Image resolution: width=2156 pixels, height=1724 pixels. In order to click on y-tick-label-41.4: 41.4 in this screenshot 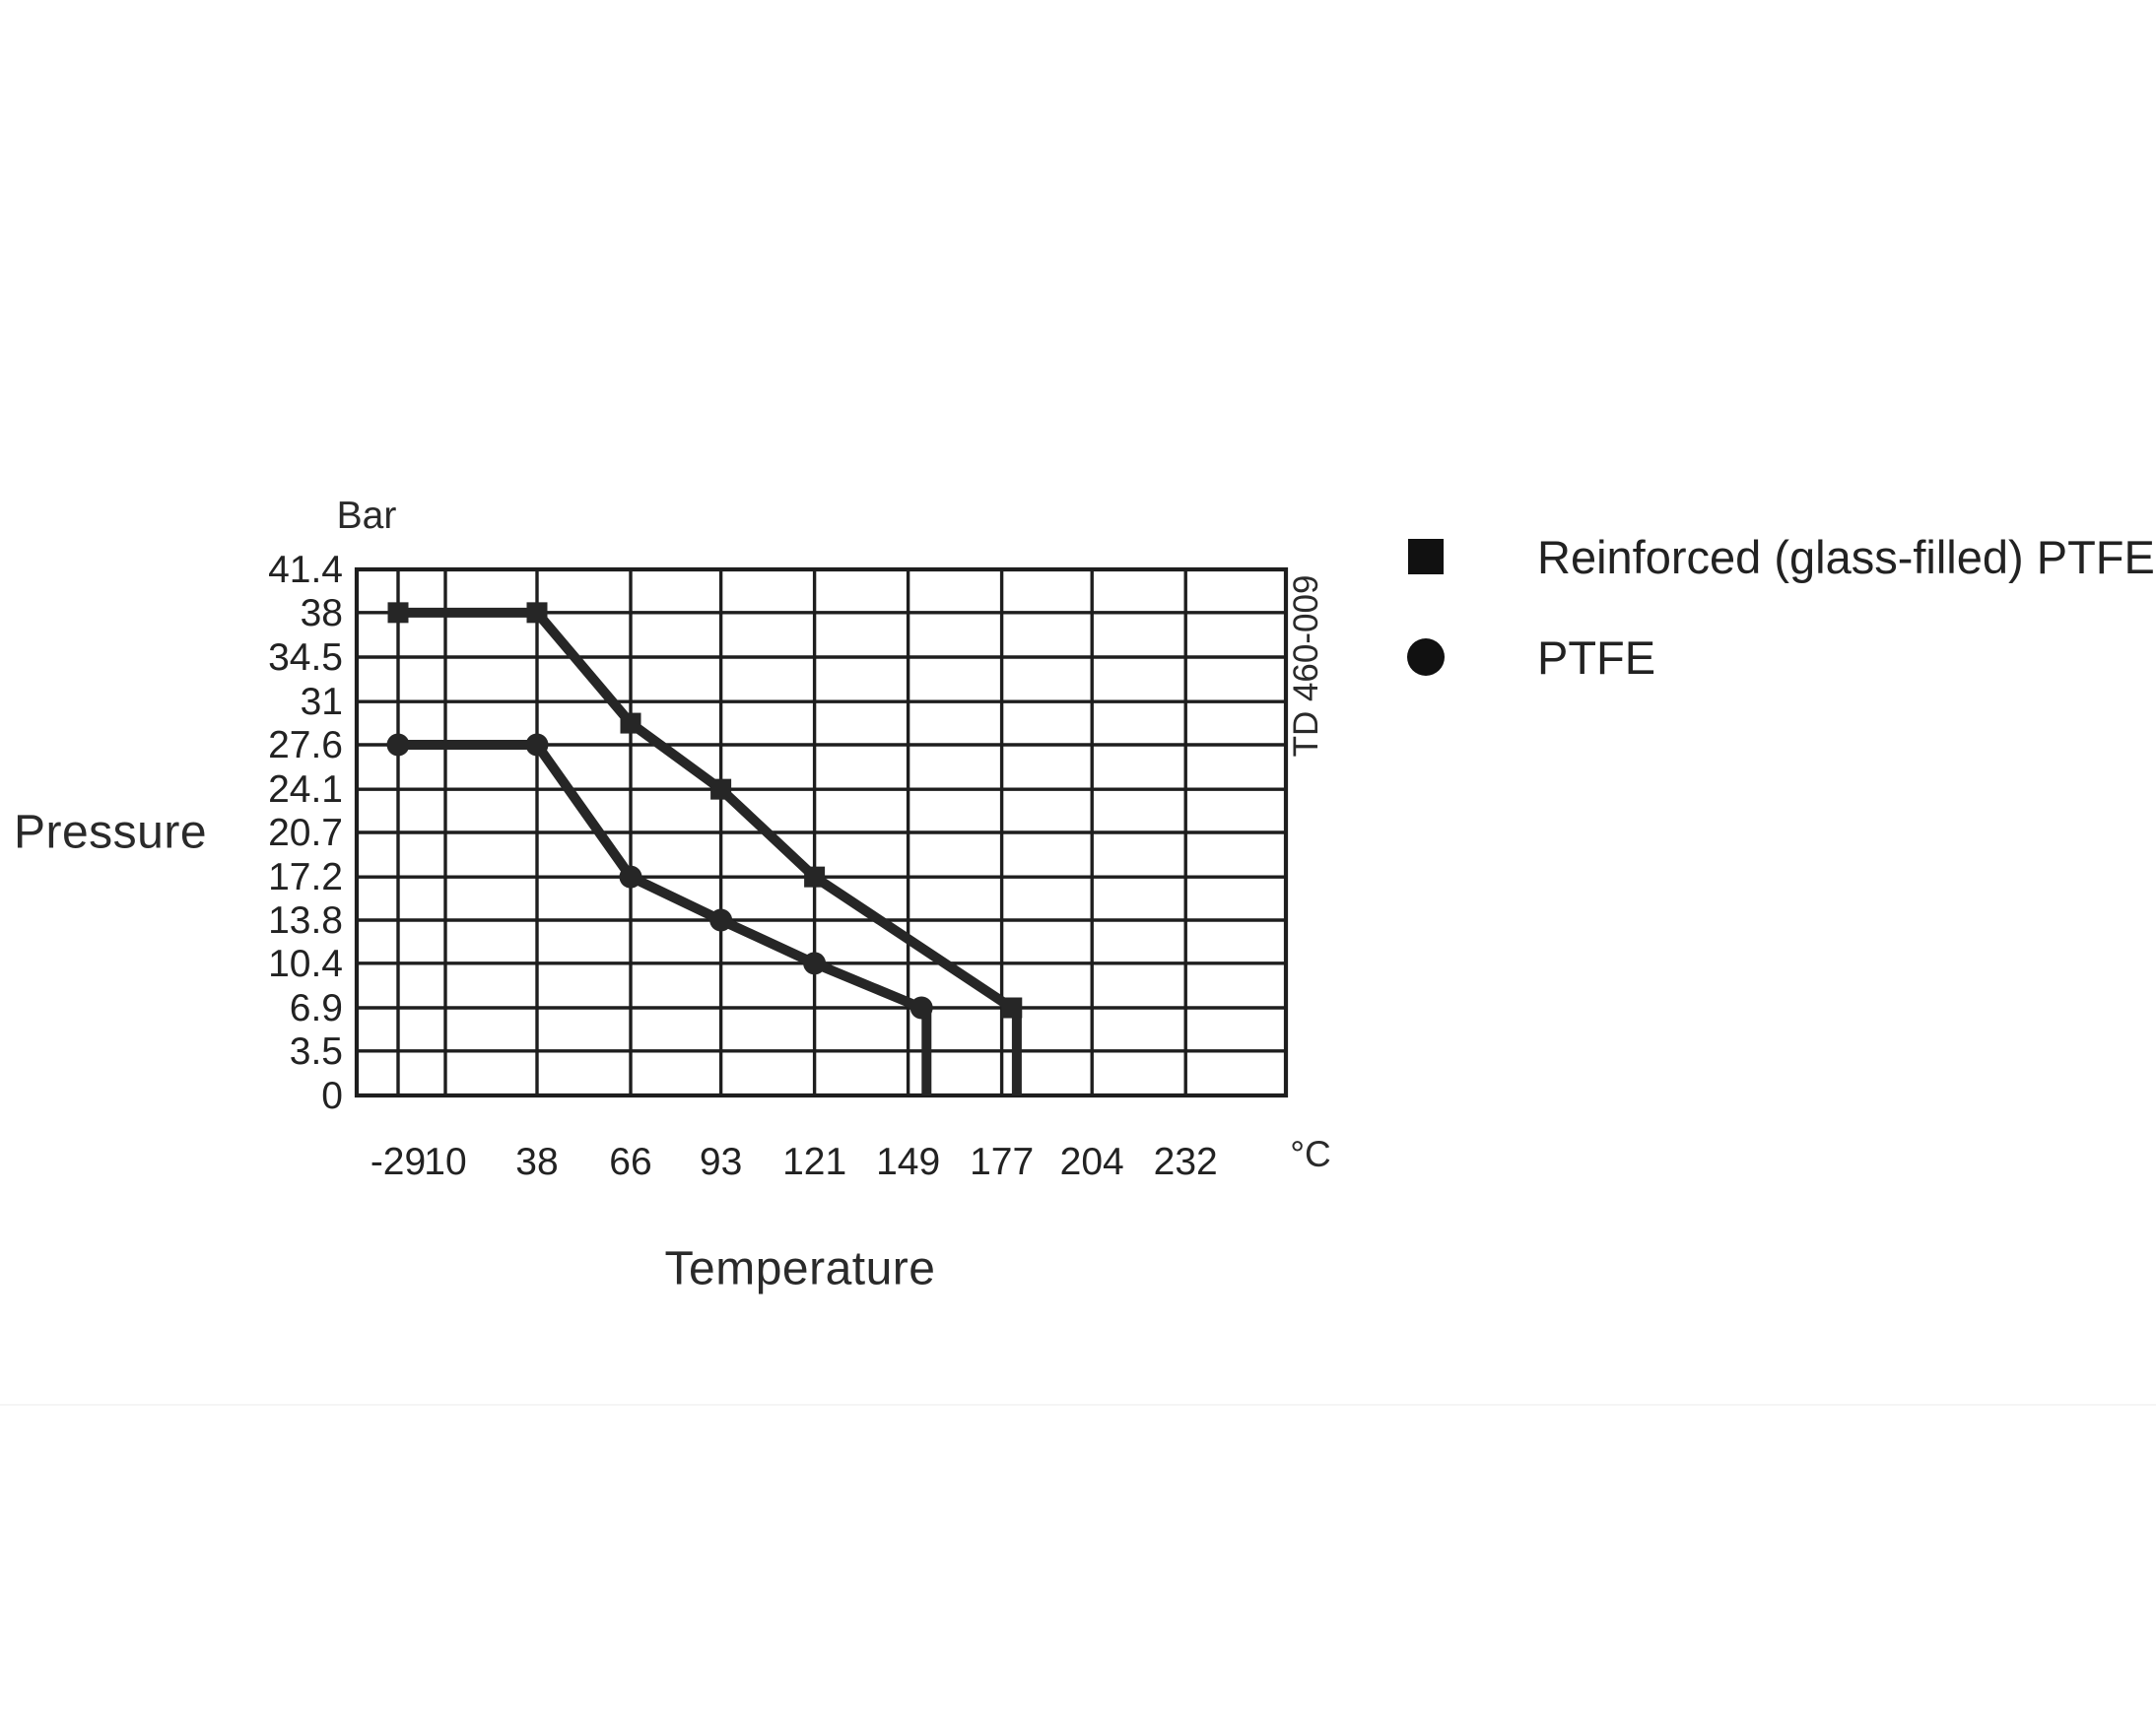, I will do `click(305, 570)`.